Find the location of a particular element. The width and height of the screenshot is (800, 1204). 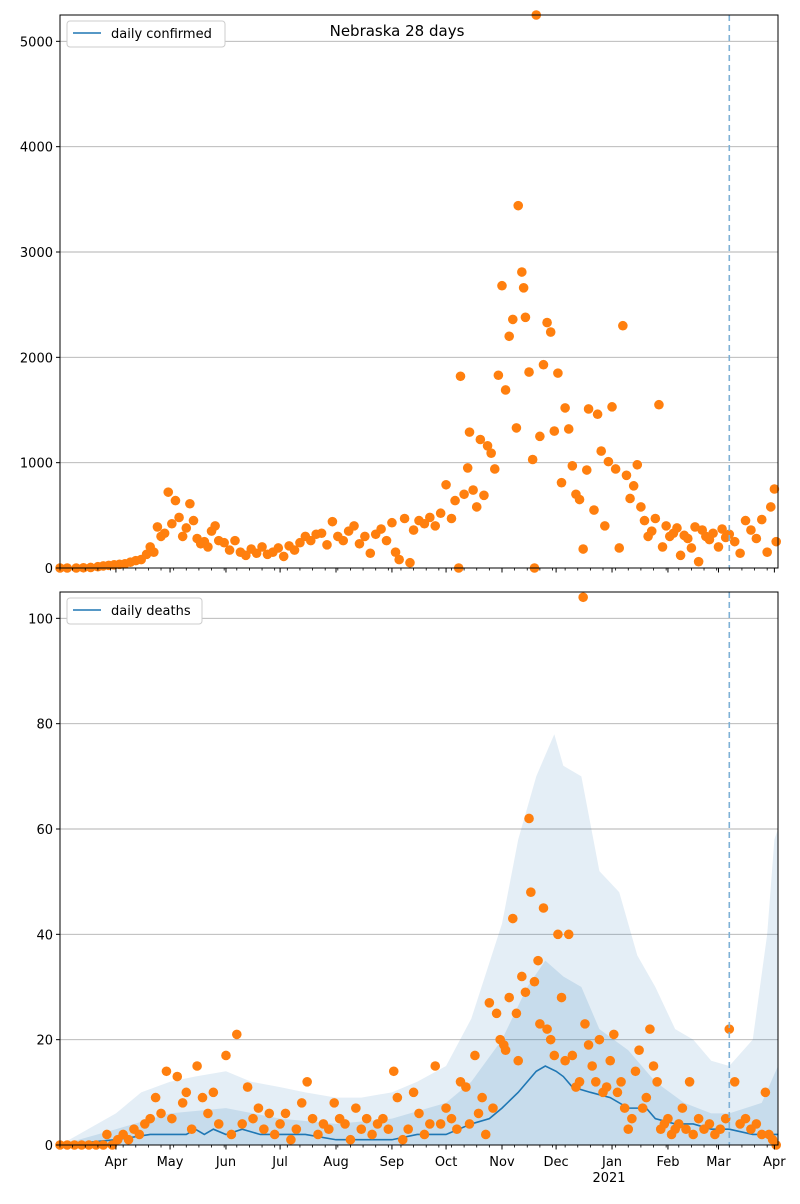

median-series-line is located at coordinates (418, 1105).